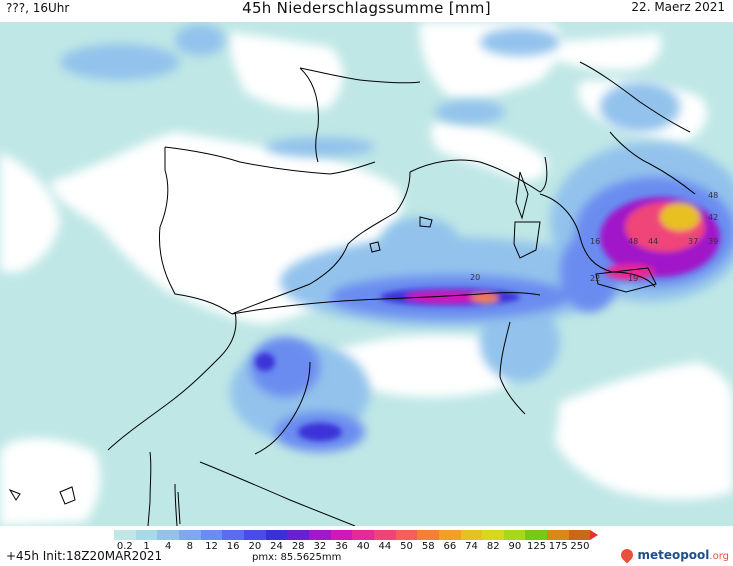 The height and width of the screenshot is (566, 733). What do you see at coordinates (713, 241) in the screenshot?
I see `value-label: 39` at bounding box center [713, 241].